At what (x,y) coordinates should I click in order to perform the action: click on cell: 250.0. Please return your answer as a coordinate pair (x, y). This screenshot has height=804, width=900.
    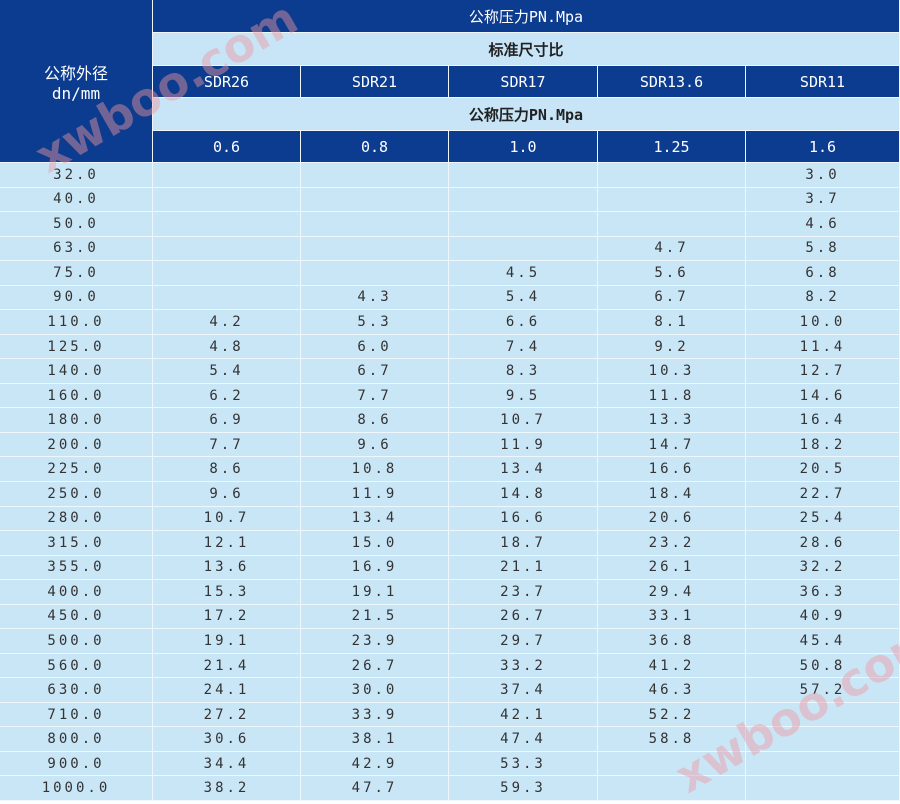
    Looking at the image, I should click on (76, 494).